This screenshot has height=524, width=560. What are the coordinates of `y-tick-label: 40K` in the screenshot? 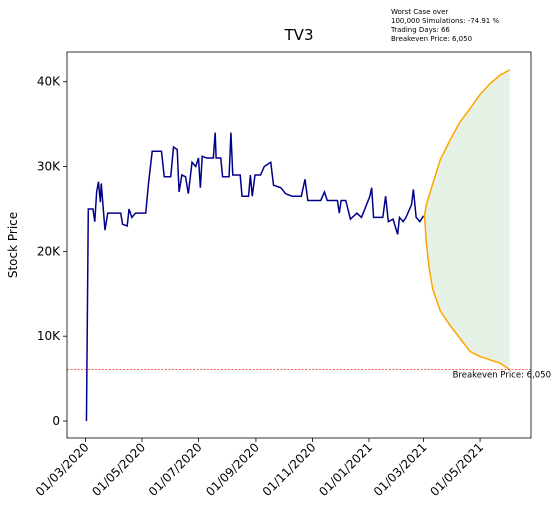 It's located at (49, 82).